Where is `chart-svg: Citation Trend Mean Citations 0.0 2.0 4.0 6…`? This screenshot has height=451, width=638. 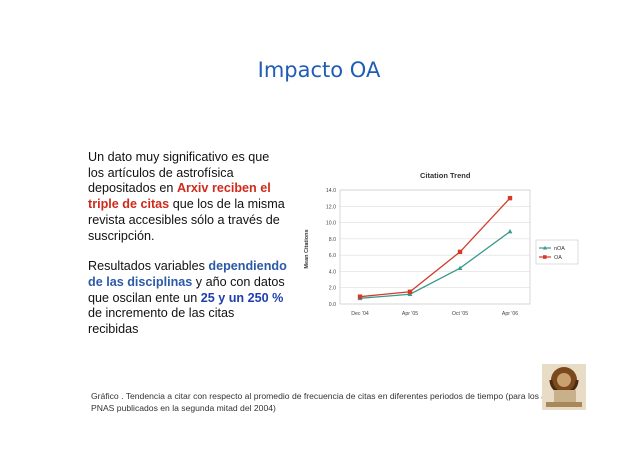
chart-svg: Citation Trend Mean Citations 0.0 2.0 4.0 6… is located at coordinates (441, 244).